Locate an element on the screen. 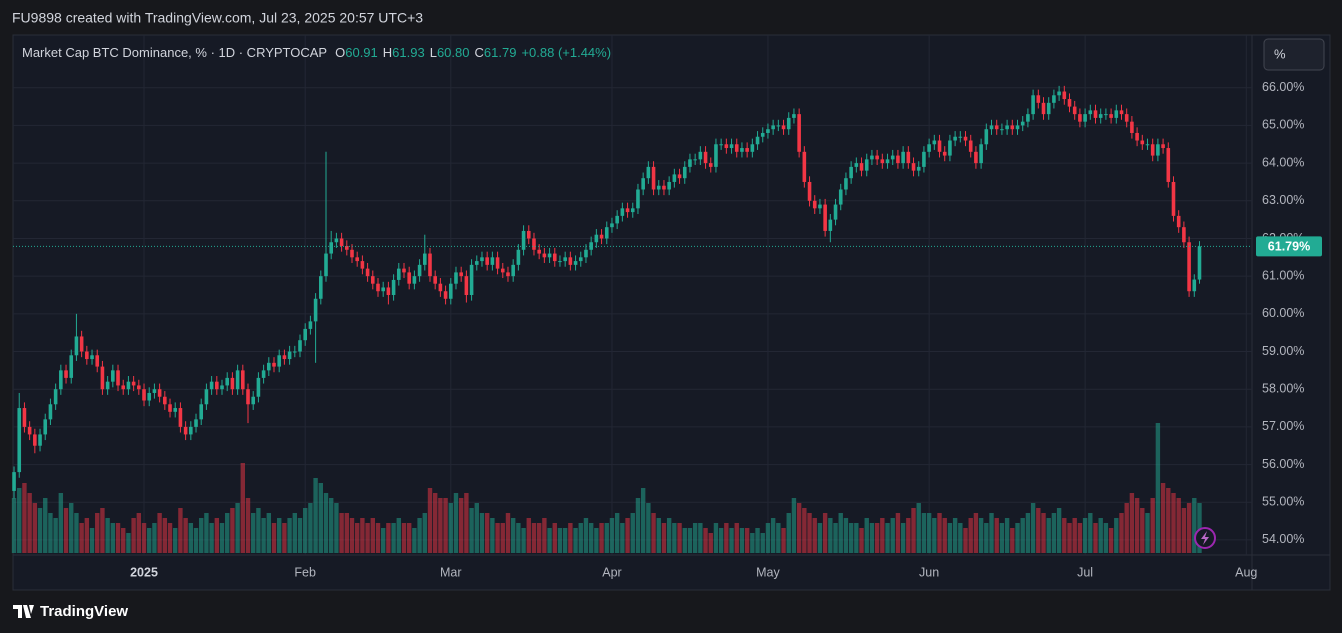 The image size is (1342, 633). legend-value: 61.79 is located at coordinates (500, 52).